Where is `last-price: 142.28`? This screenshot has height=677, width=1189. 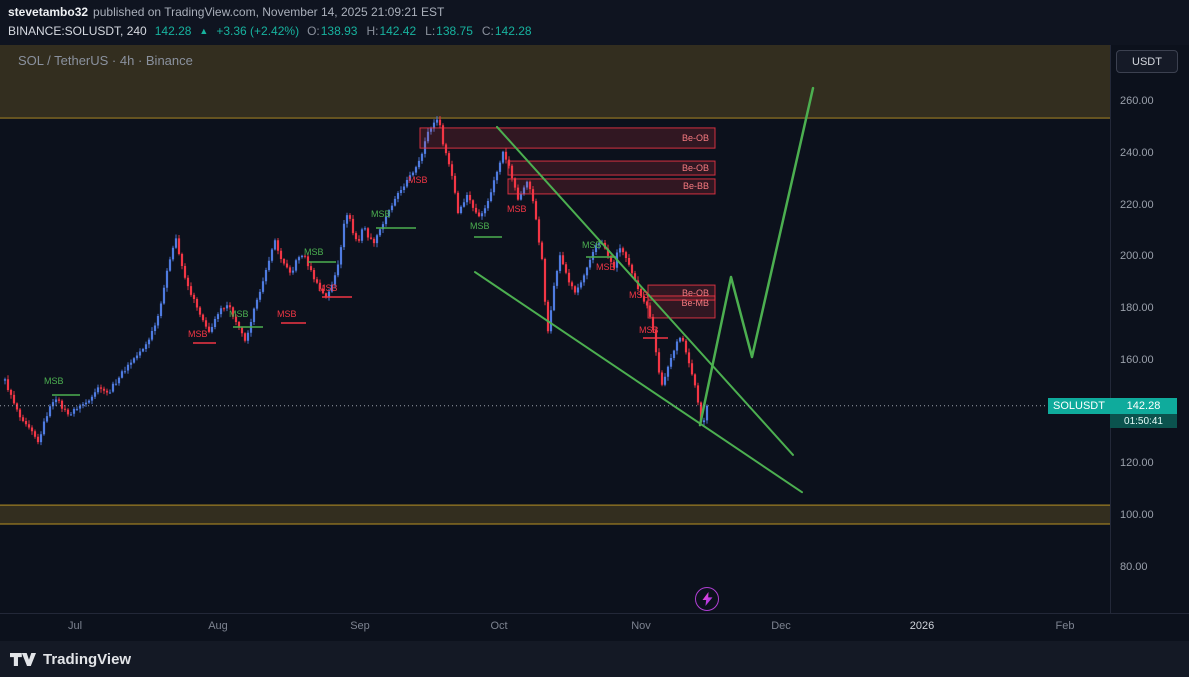 last-price: 142.28 is located at coordinates (173, 31).